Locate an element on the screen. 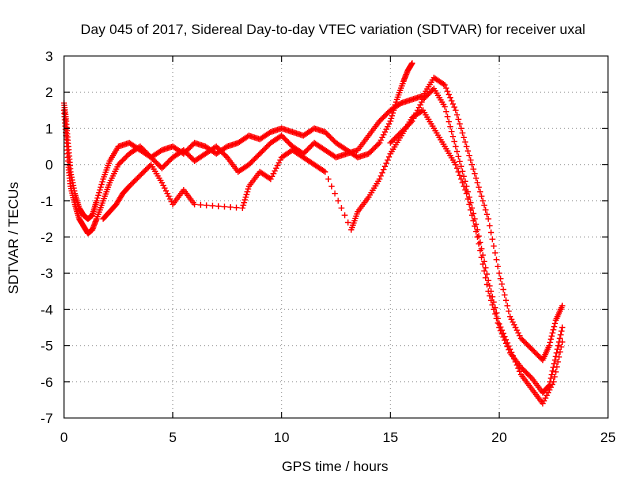  x-tick-label: 0 is located at coordinates (64, 437).